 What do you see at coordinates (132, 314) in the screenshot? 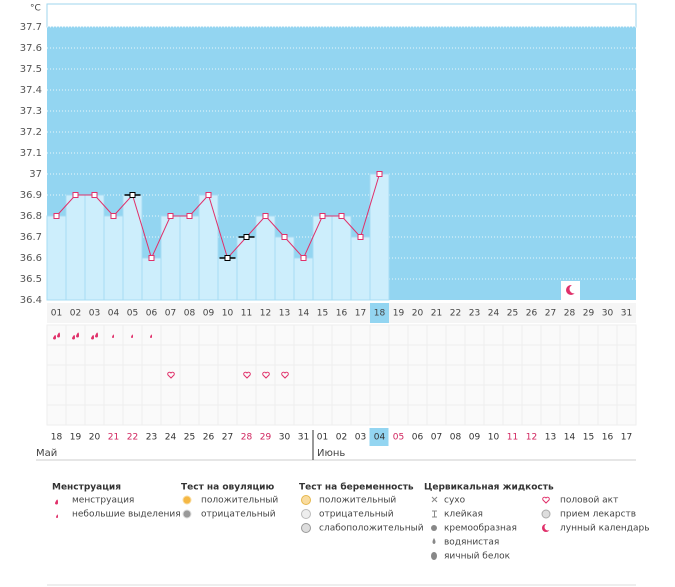
I see `x-tick-label: 05` at bounding box center [132, 314].